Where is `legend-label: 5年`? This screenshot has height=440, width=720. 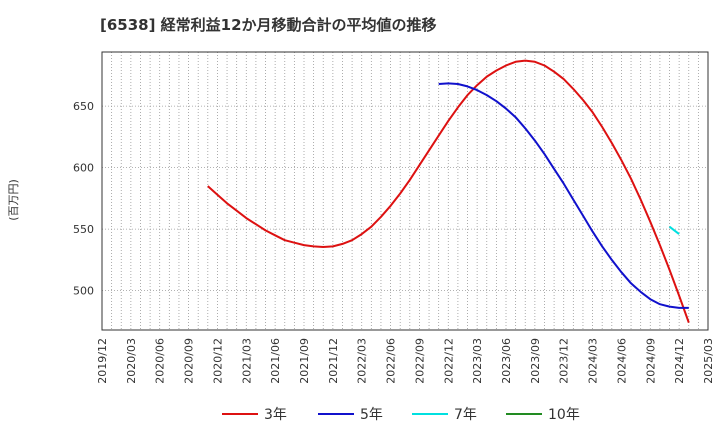 legend-label: 5年 is located at coordinates (371, 415).